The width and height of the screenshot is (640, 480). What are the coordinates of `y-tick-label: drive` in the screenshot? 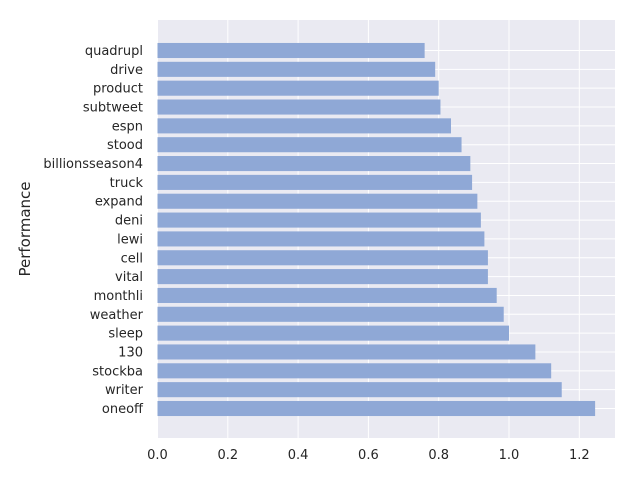 It's located at (126, 70).